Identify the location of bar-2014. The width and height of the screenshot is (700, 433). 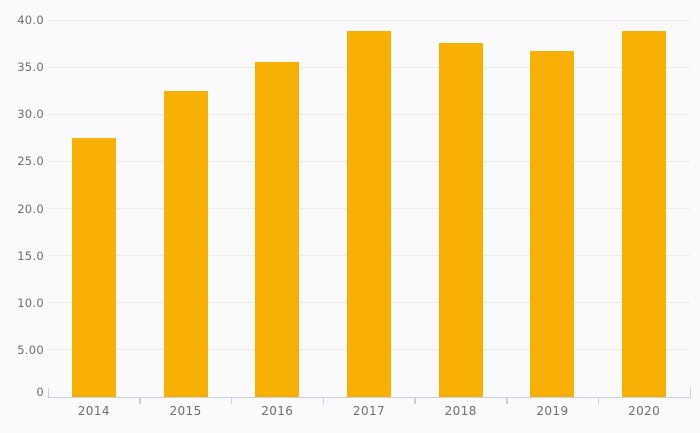
(93, 267).